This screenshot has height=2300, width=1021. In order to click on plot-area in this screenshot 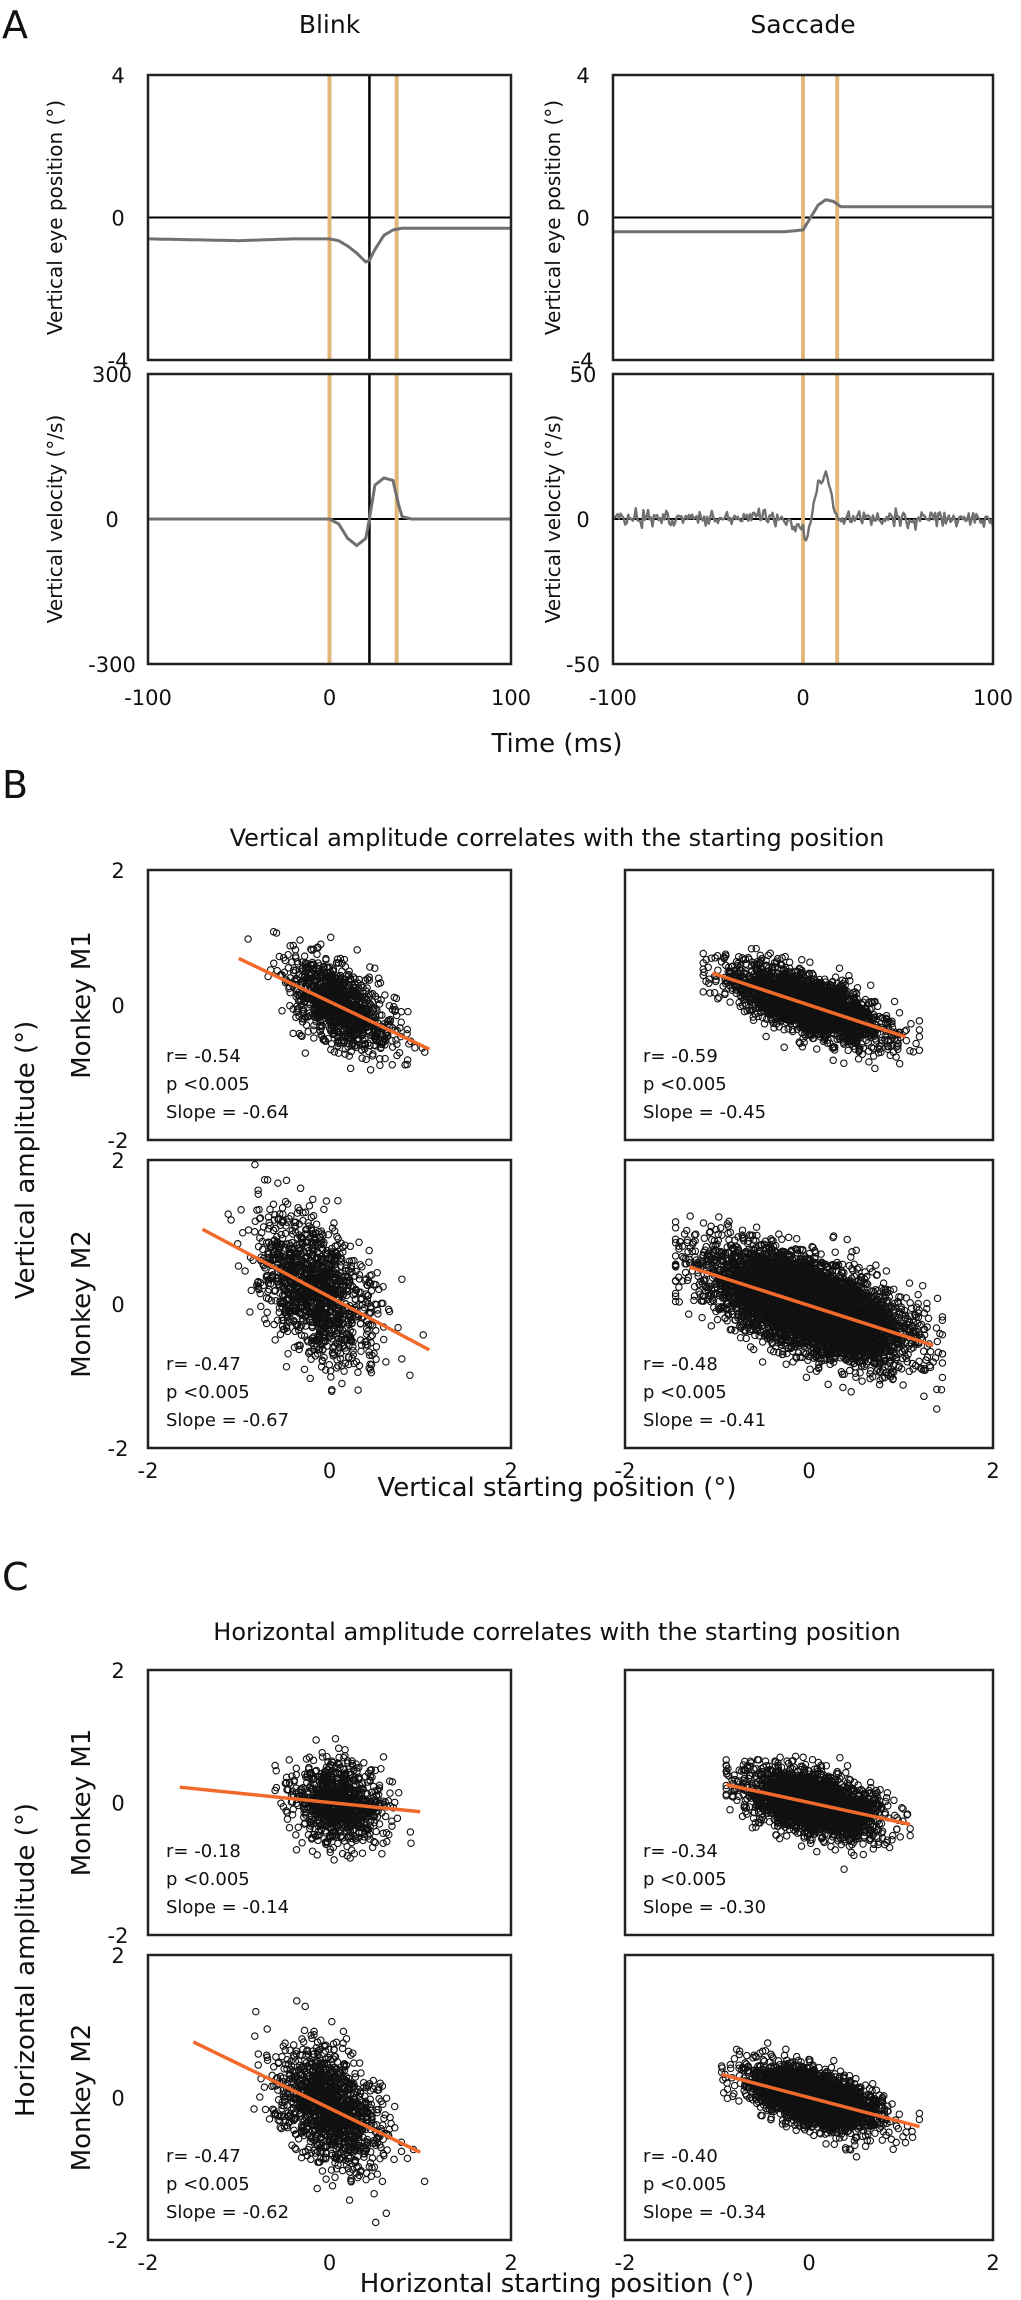, I will do `click(811, 1008)`.